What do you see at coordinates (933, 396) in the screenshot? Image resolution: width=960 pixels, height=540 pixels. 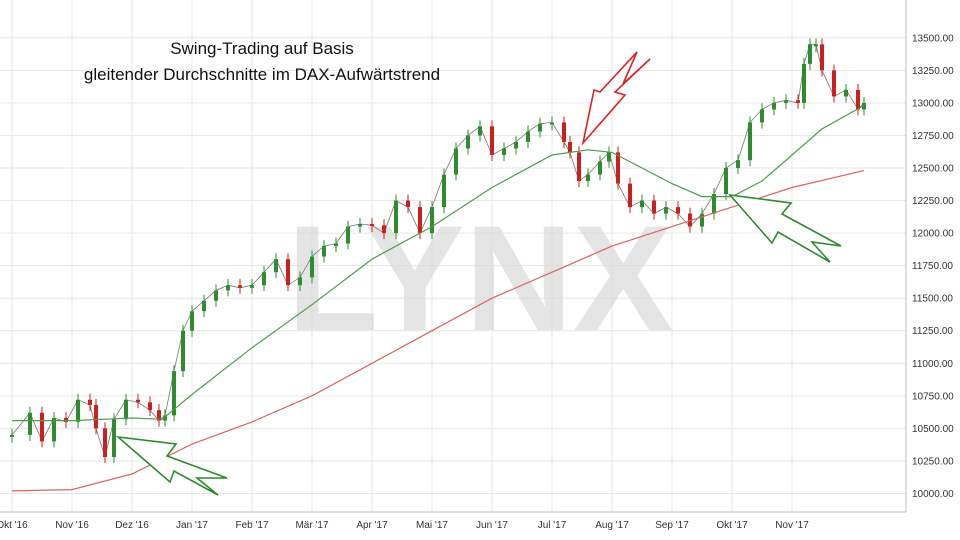 I see `y-tick-label: 10750.00` at bounding box center [933, 396].